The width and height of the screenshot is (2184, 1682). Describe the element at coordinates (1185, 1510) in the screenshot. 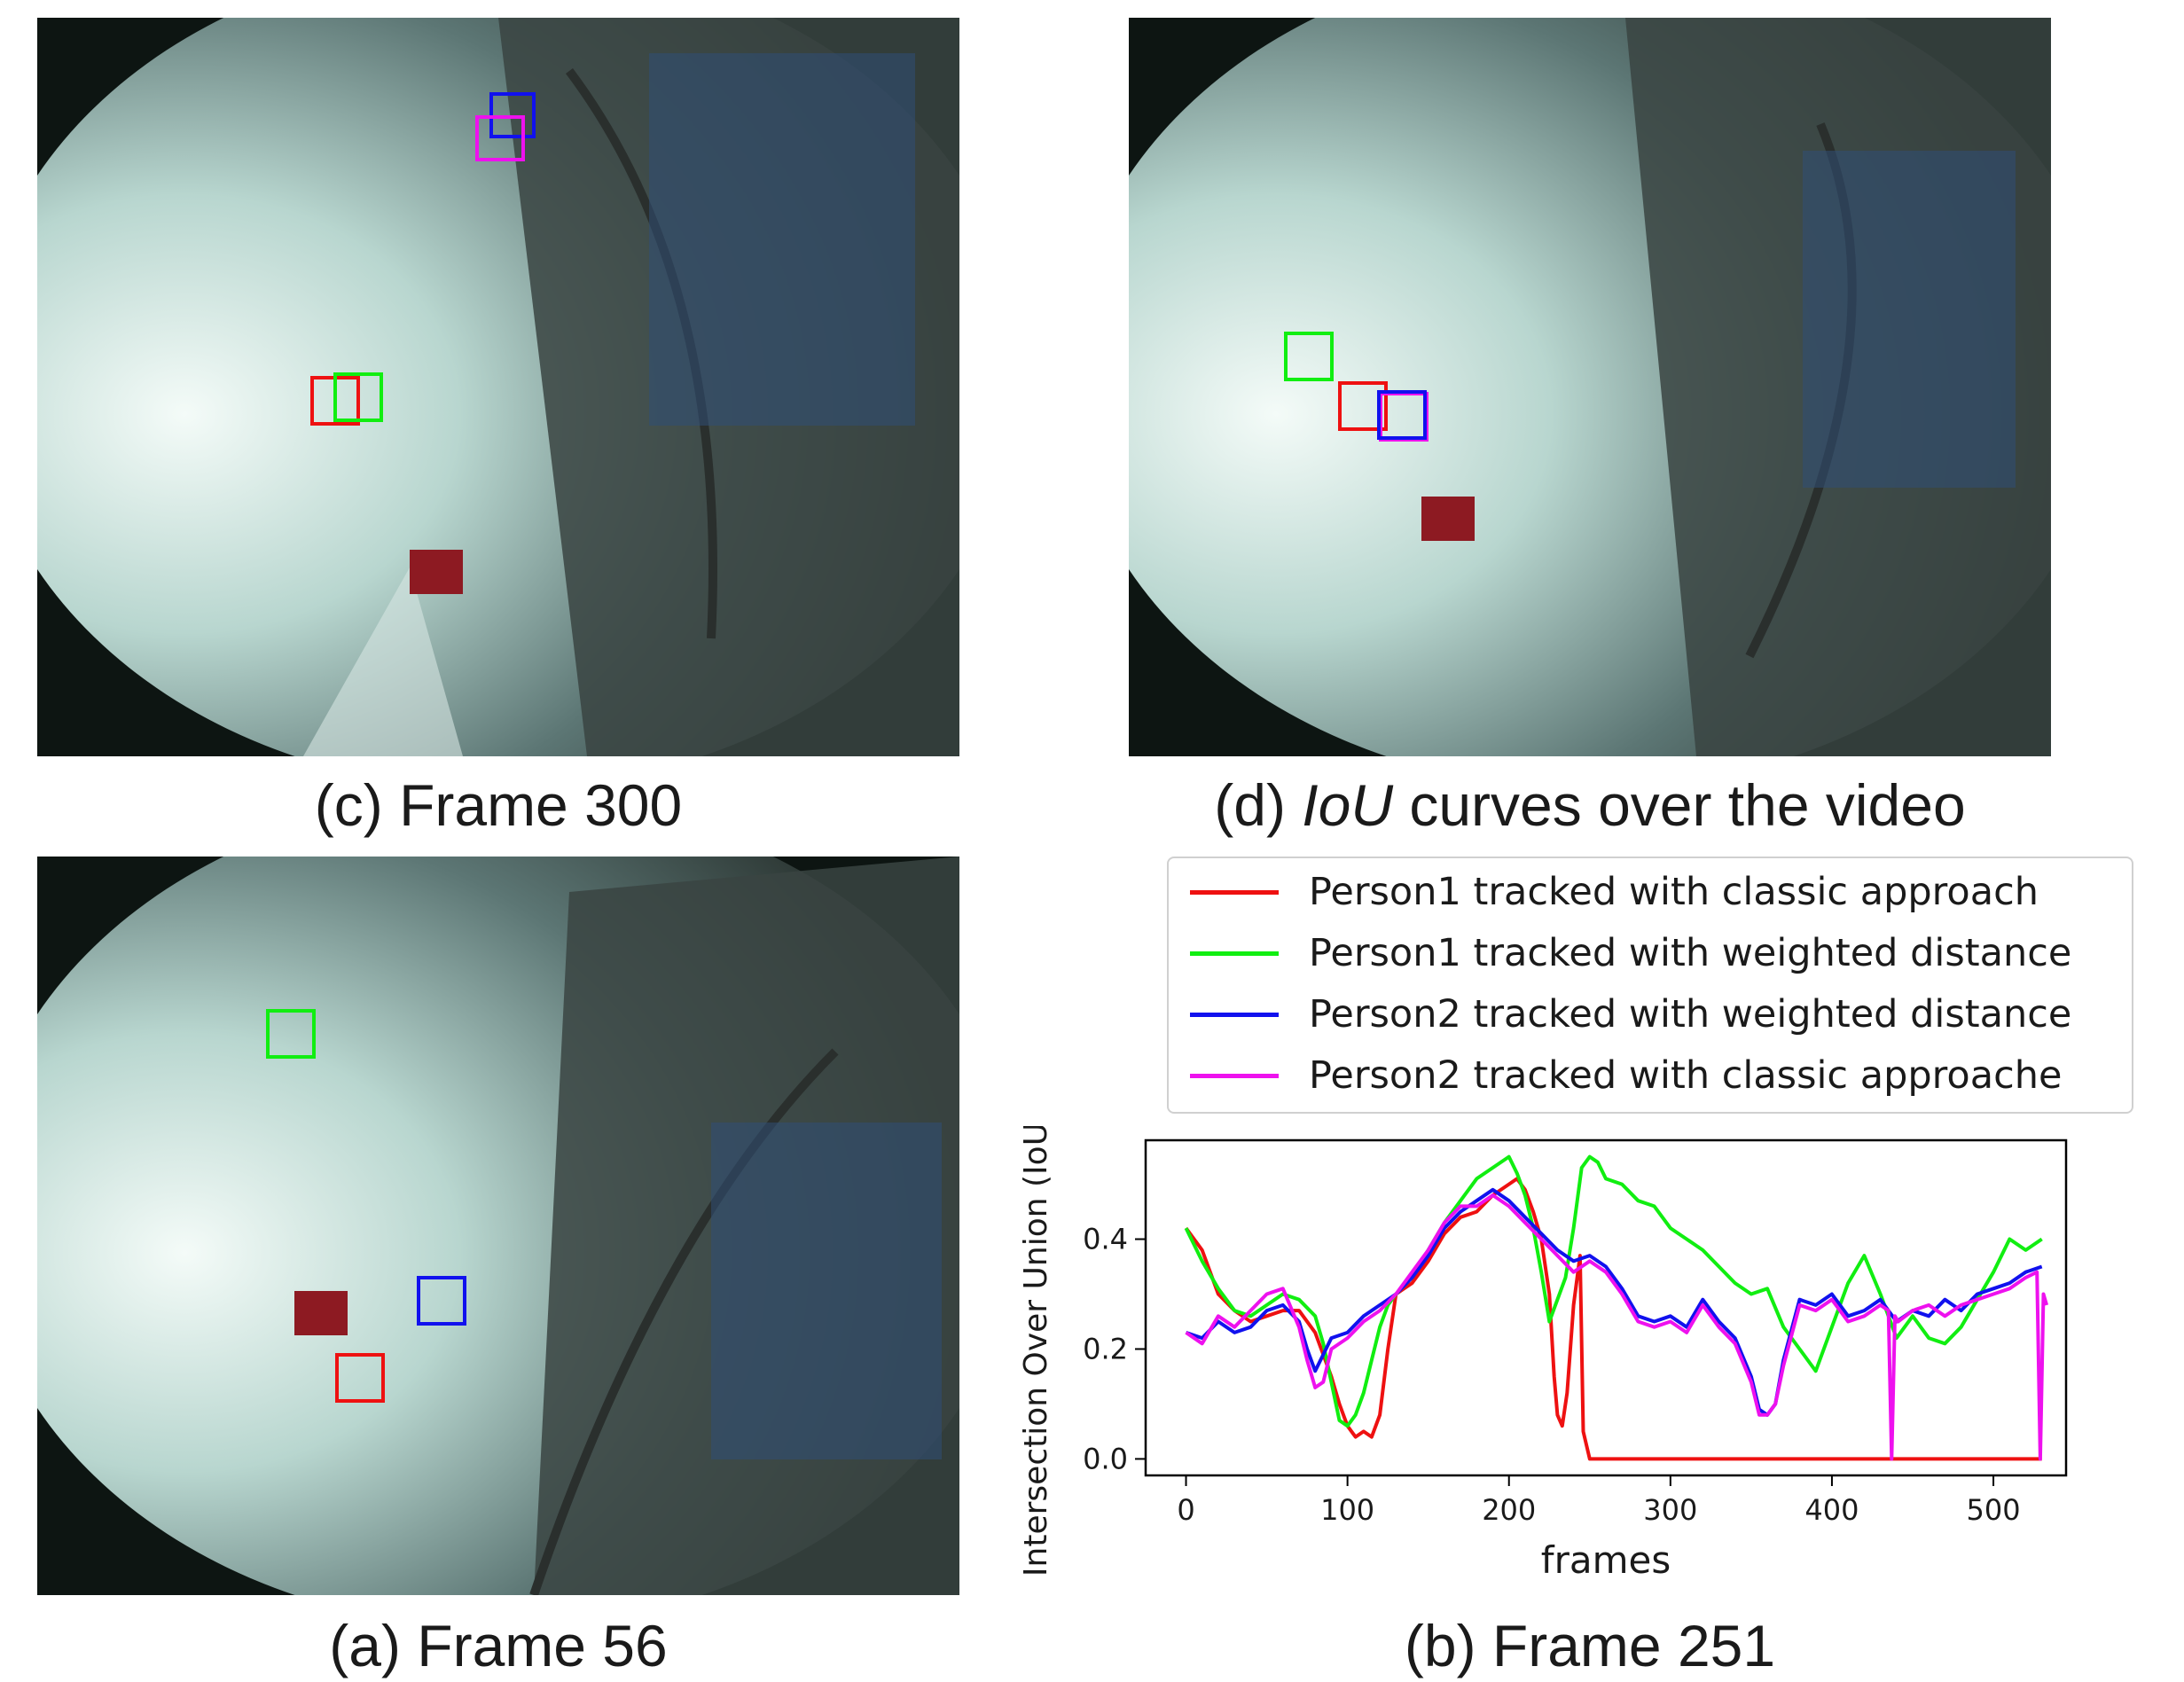

I see `x-tick-label: 0` at that location.